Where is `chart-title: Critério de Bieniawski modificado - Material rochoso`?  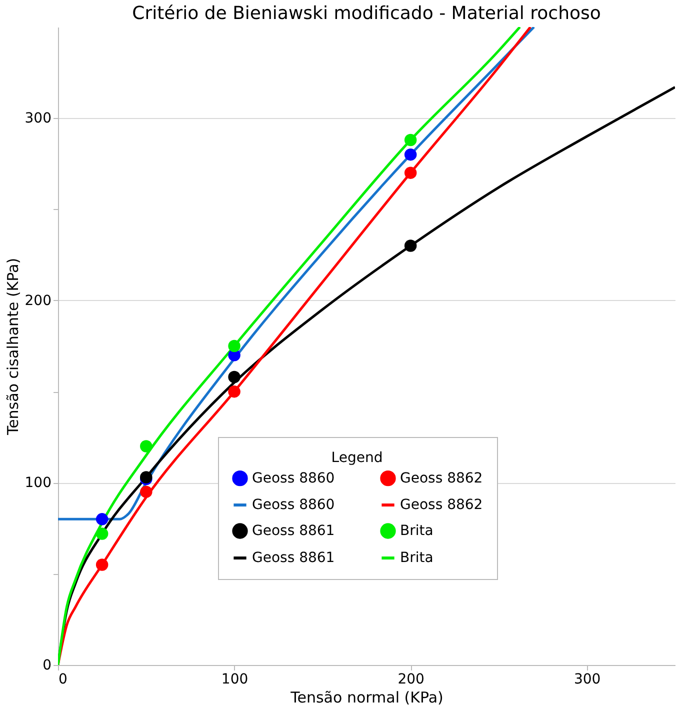
chart-title: Critério de Bieniawski modificado - Material rochoso is located at coordinates (366, 13).